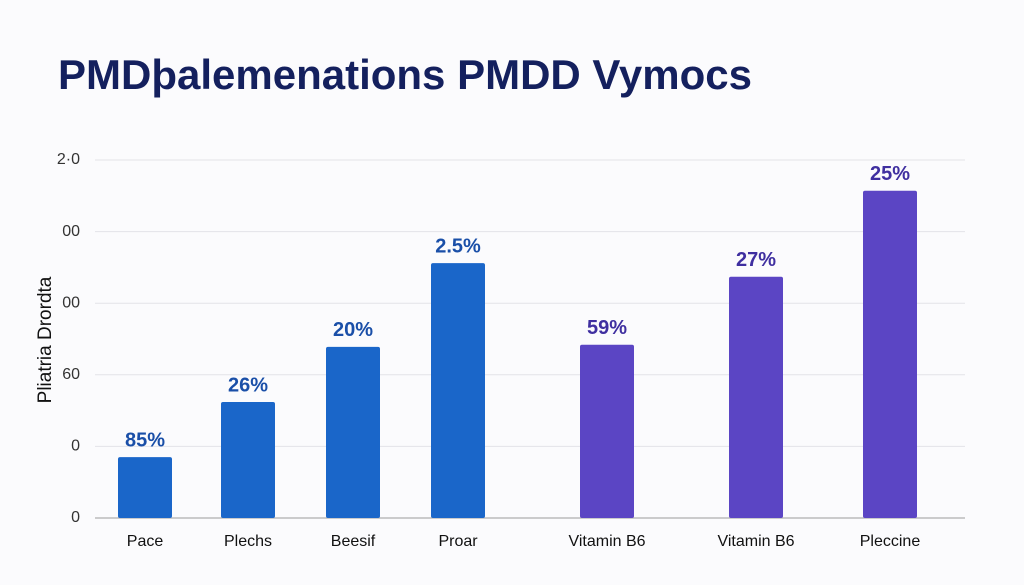  Describe the element at coordinates (71, 374) in the screenshot. I see `y-tick-label: 60` at that location.